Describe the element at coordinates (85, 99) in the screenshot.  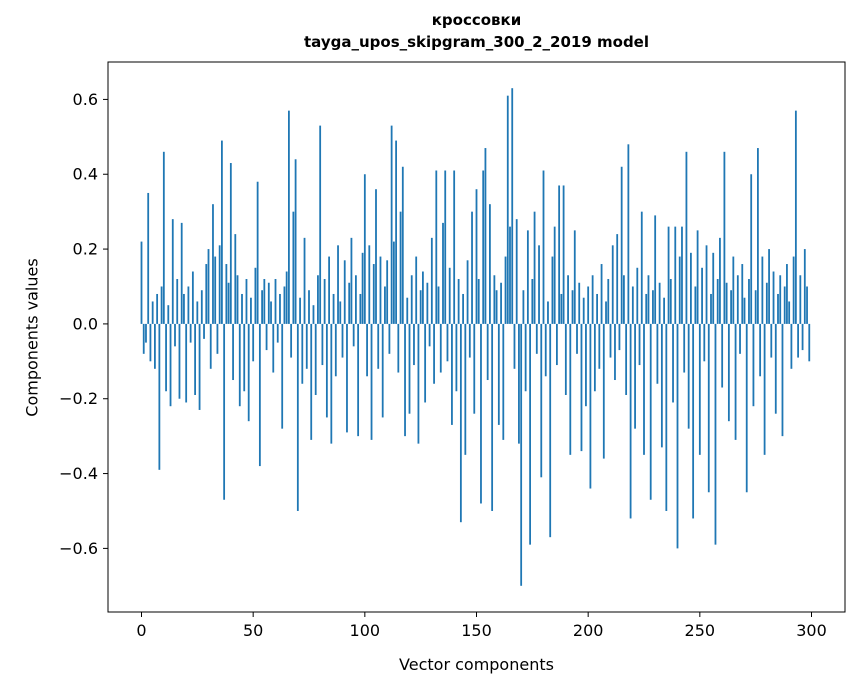
I see `y-tick-label: 0.6` at that location.